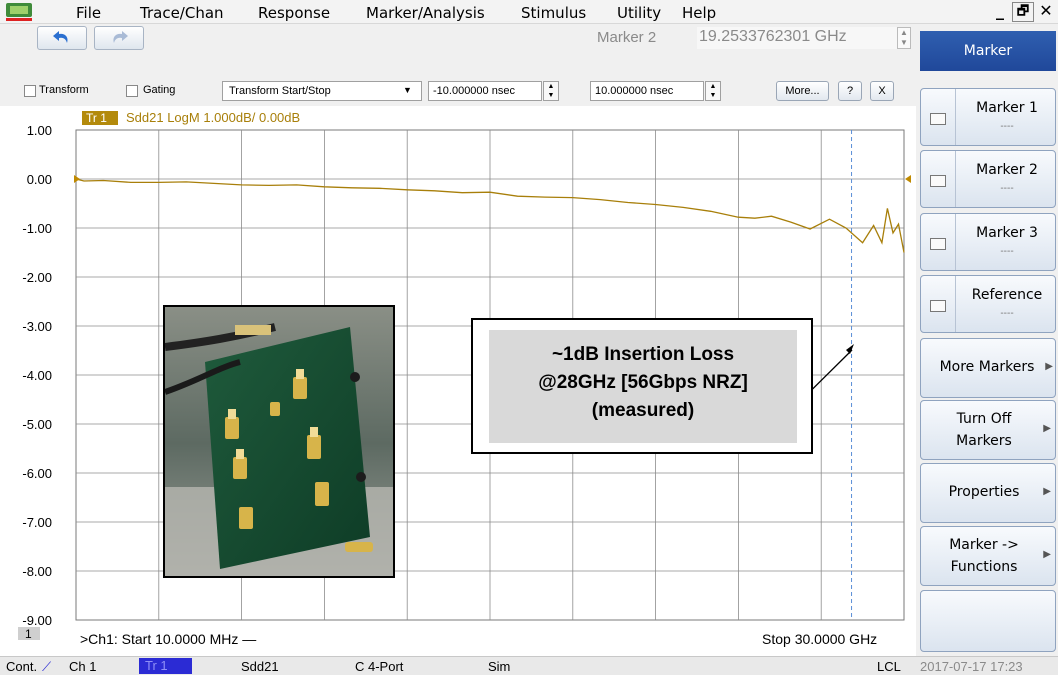  Describe the element at coordinates (988, 556) in the screenshot. I see `marker-functions-button: Marker -> Functions ▶` at that location.